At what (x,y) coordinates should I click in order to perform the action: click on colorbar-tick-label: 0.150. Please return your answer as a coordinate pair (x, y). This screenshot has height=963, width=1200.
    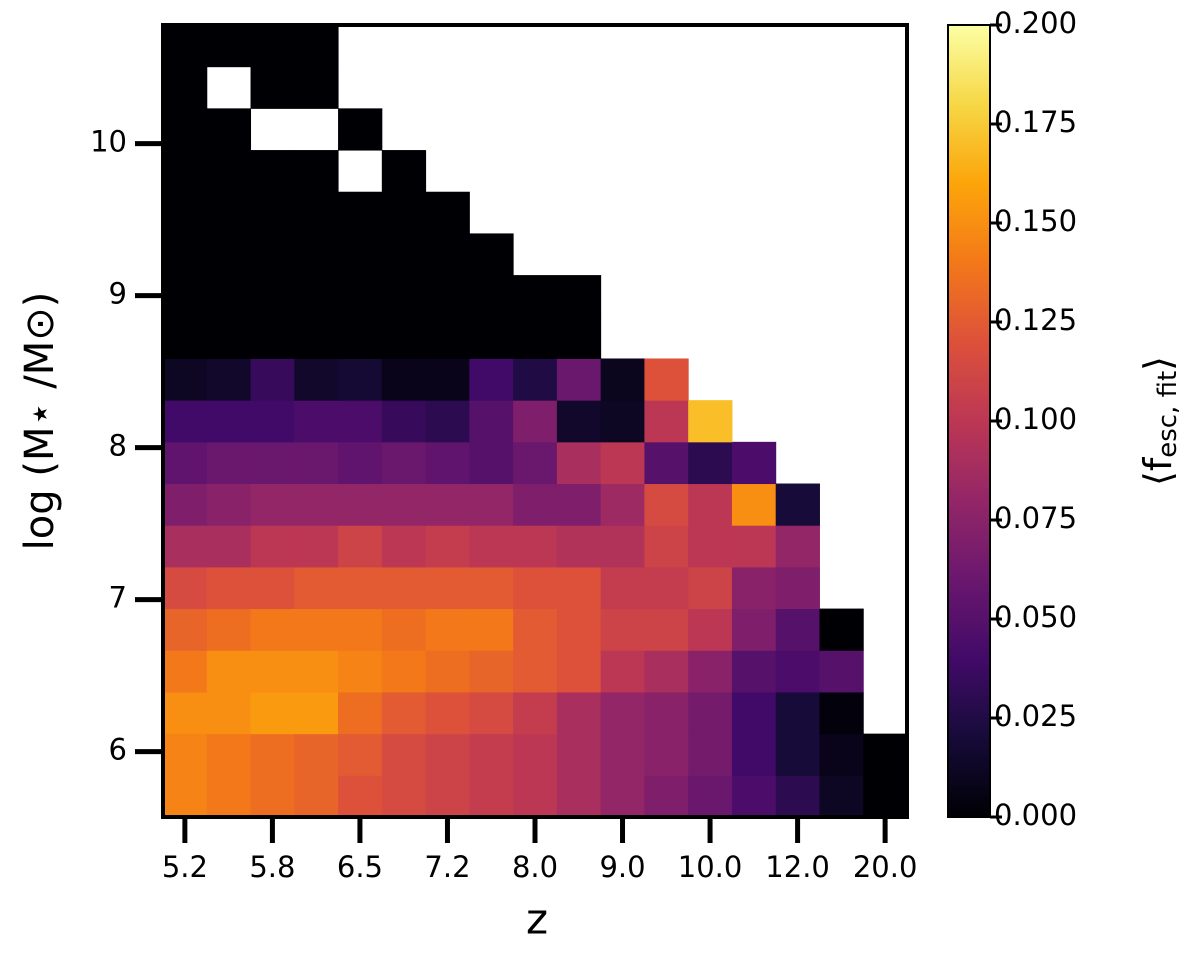
    Looking at the image, I should click on (1035, 221).